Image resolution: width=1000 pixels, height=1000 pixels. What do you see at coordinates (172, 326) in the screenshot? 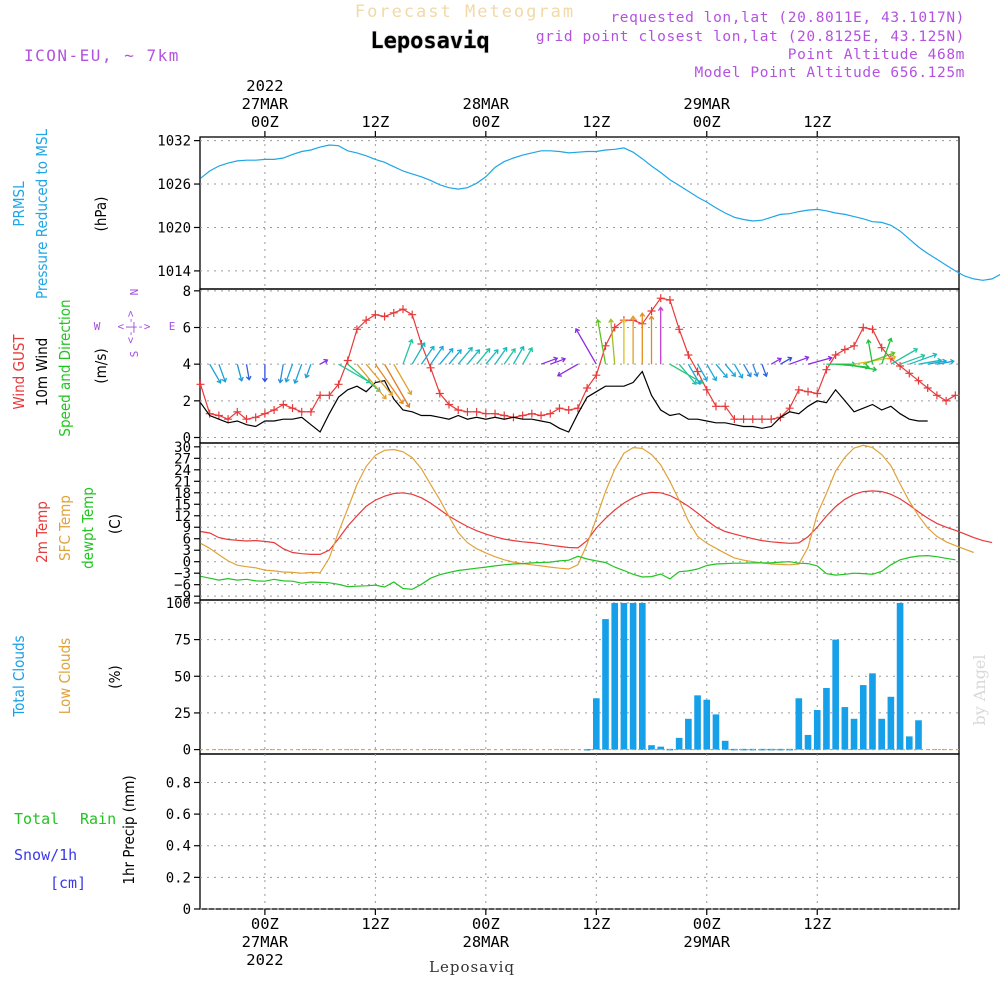
I see `compass-east: E` at bounding box center [172, 326].